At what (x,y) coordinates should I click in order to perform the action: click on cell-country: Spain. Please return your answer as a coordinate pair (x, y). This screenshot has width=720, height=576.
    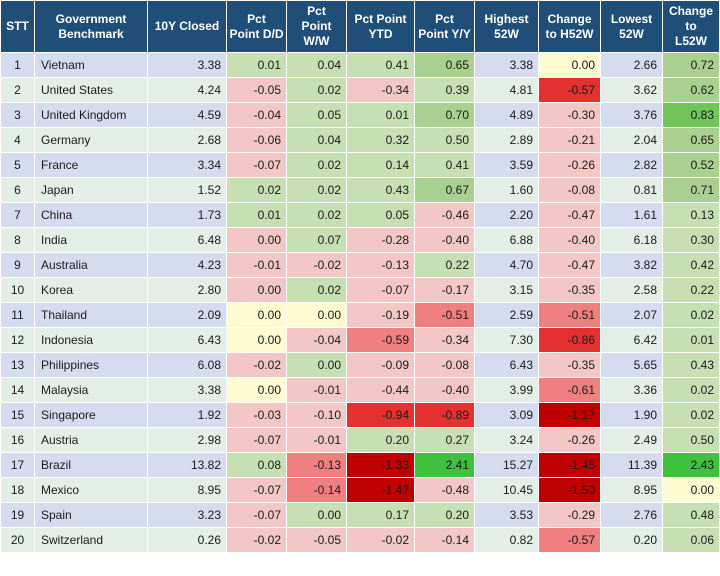
    Looking at the image, I should click on (91, 515).